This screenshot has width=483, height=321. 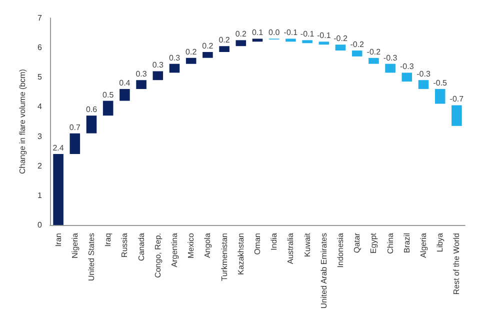 What do you see at coordinates (340, 250) in the screenshot?
I see `x-tick-label: Indonesia` at bounding box center [340, 250].